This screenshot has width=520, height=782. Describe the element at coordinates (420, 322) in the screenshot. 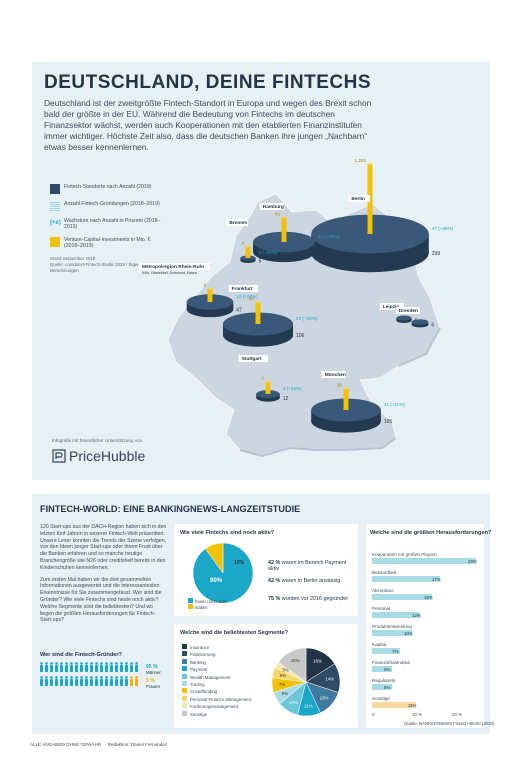

I see `cylinder-top-dresden` at that location.